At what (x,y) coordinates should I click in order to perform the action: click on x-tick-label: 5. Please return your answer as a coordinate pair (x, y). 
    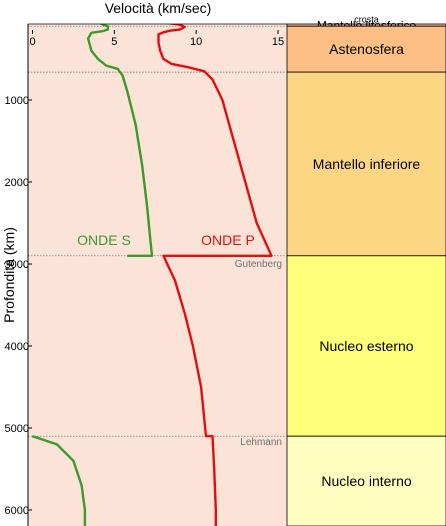
    Looking at the image, I should click on (114, 42).